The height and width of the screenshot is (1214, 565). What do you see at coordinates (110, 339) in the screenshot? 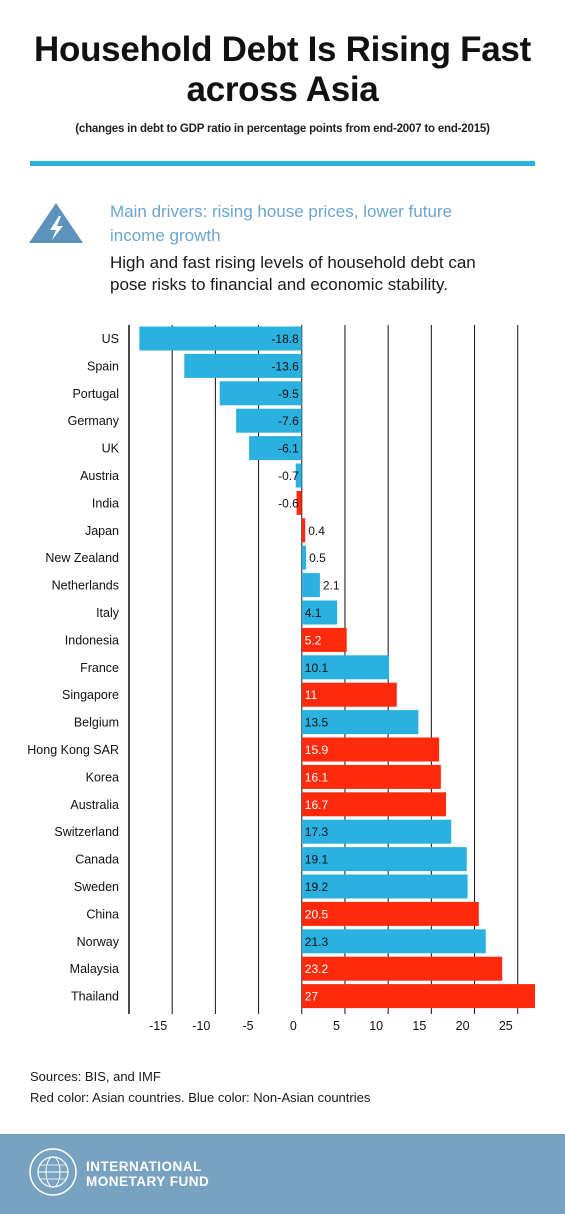
I see `category-label: US` at bounding box center [110, 339].